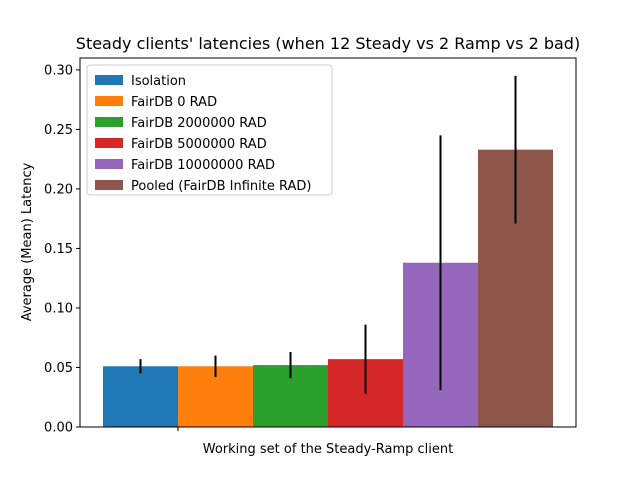  I want to click on x-axis-label: Working set of the Steady-Ramp client, so click(328, 449).